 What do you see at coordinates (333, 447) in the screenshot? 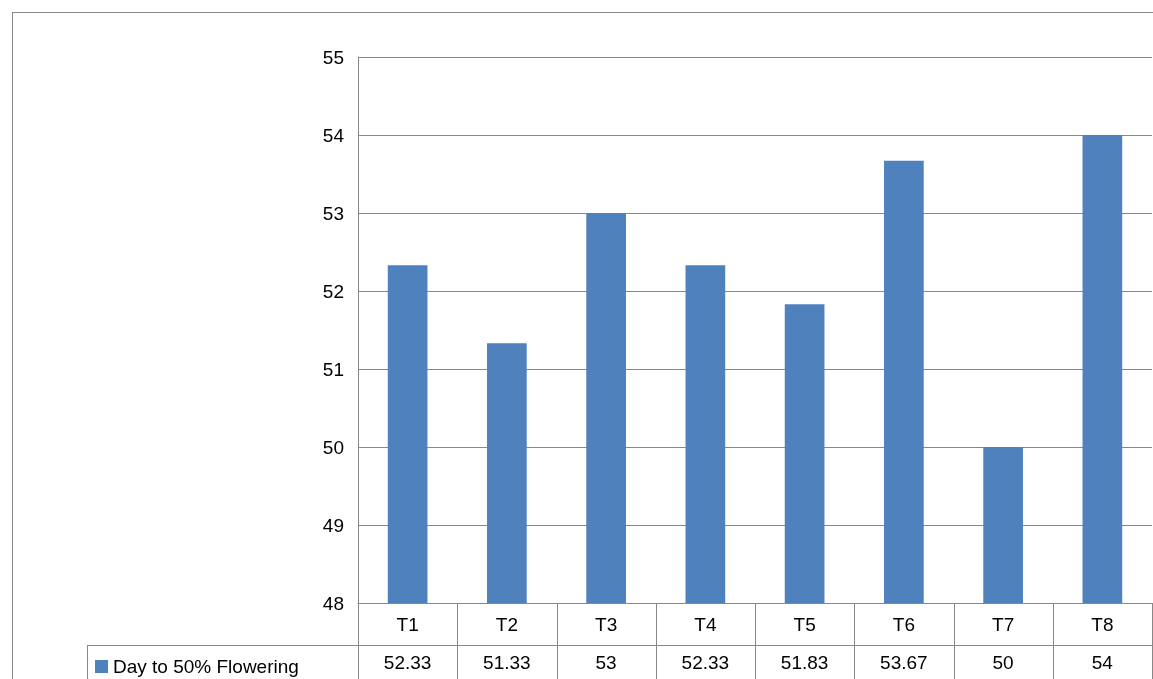
I see `y-tick-label: 50` at bounding box center [333, 447].